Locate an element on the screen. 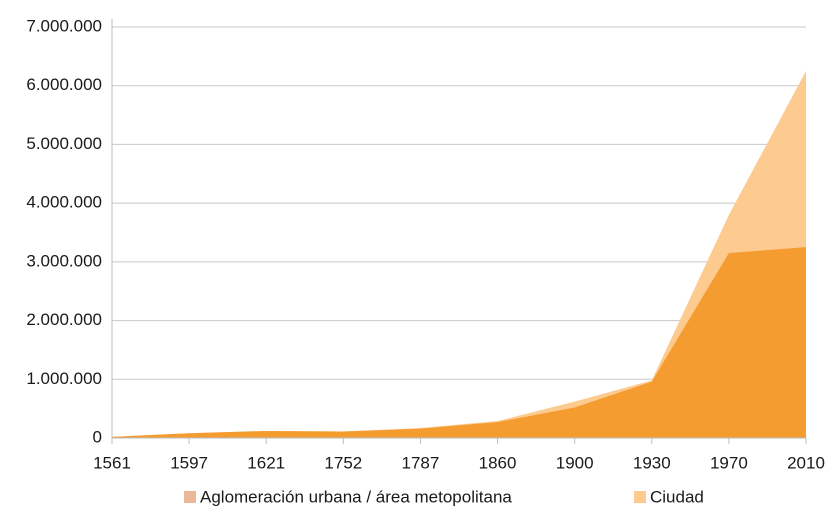 The height and width of the screenshot is (516, 834). x-tick-label: 1597 is located at coordinates (189, 462).